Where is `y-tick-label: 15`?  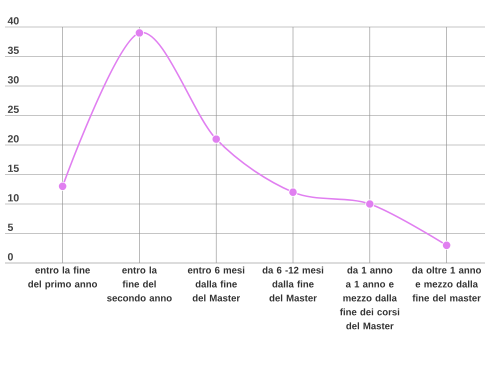 y-tick-label: 15 is located at coordinates (13, 168).